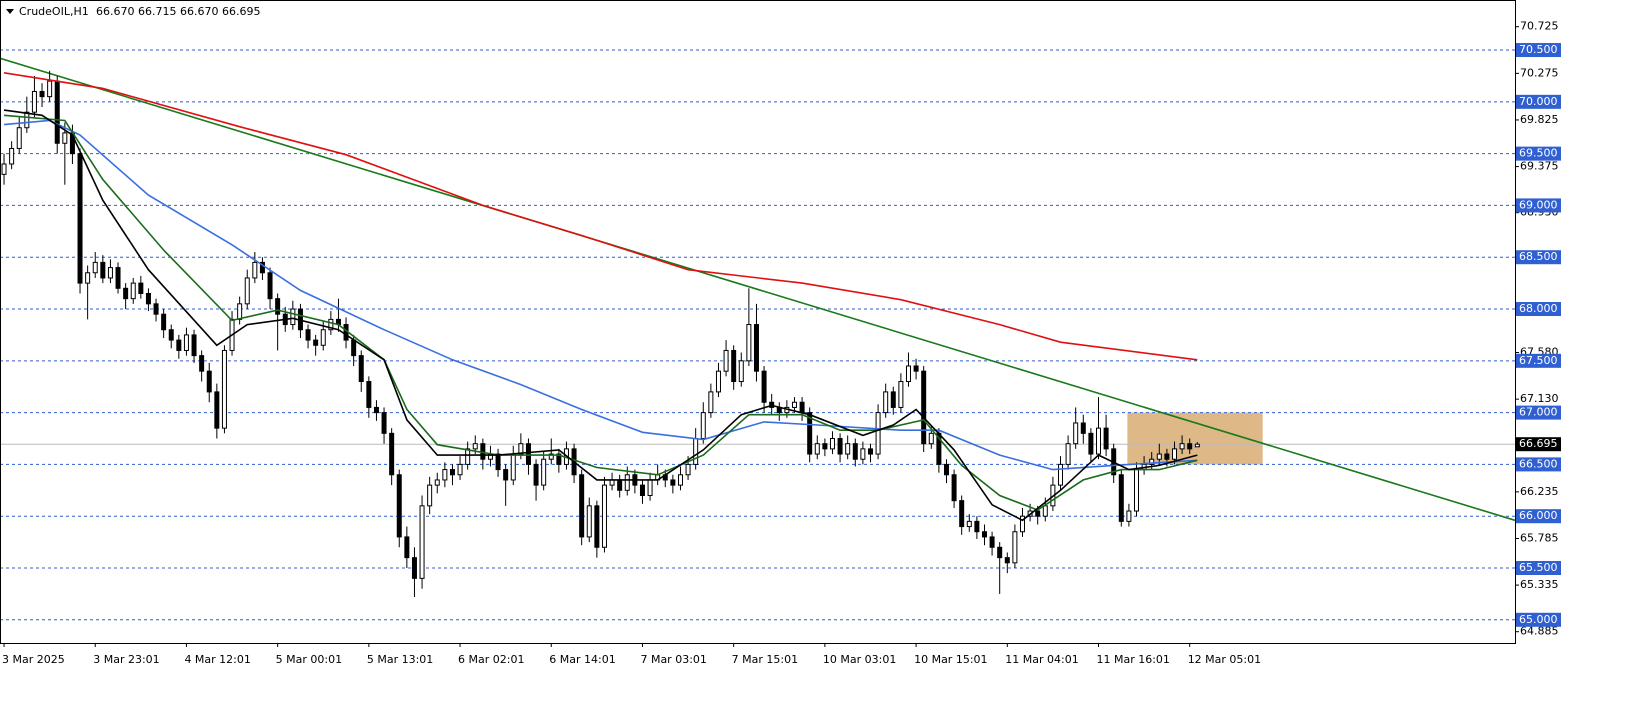 The height and width of the screenshot is (708, 1651). I want to click on x-tick-label: 5 Mar 13:01, so click(400, 659).